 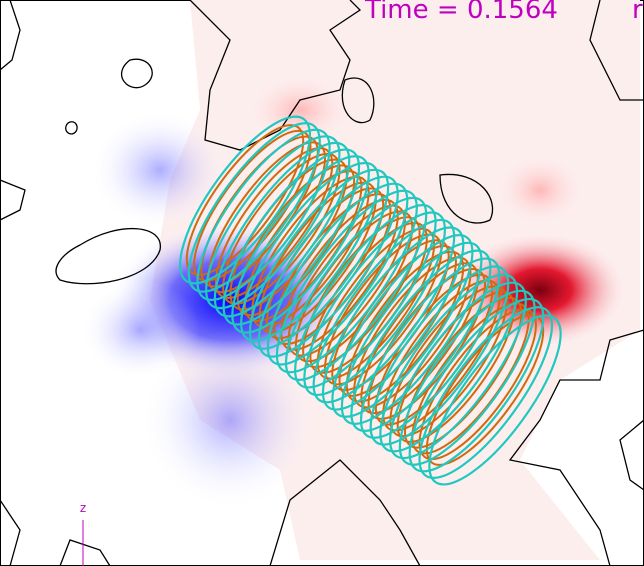 I want to click on axis-label: z, so click(x=83, y=508).